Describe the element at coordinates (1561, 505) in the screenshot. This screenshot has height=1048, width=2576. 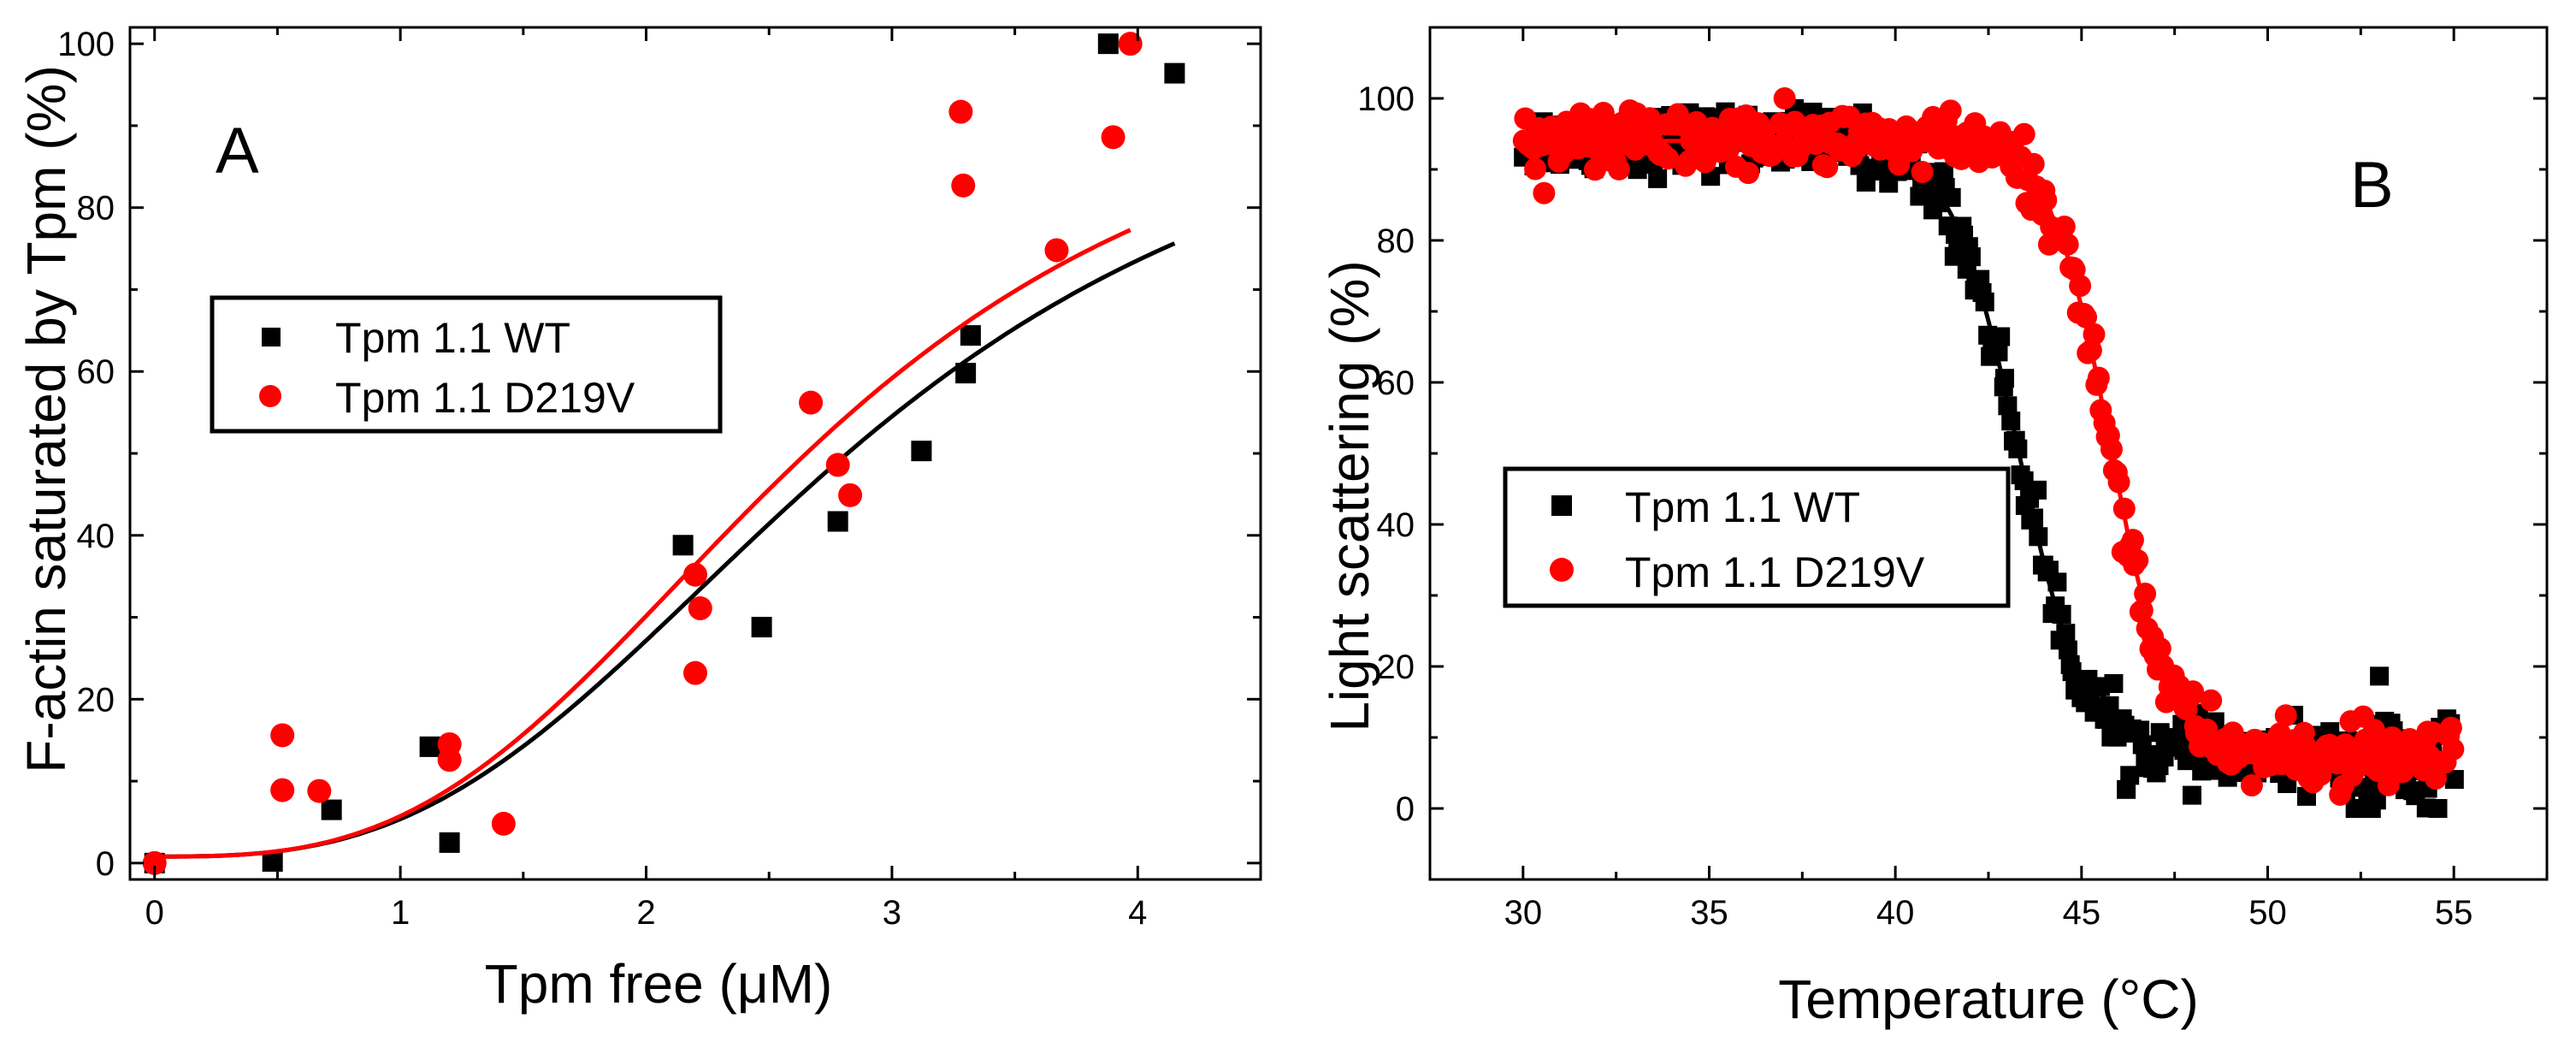
I see `panel-b-legend-wt-marker` at that location.